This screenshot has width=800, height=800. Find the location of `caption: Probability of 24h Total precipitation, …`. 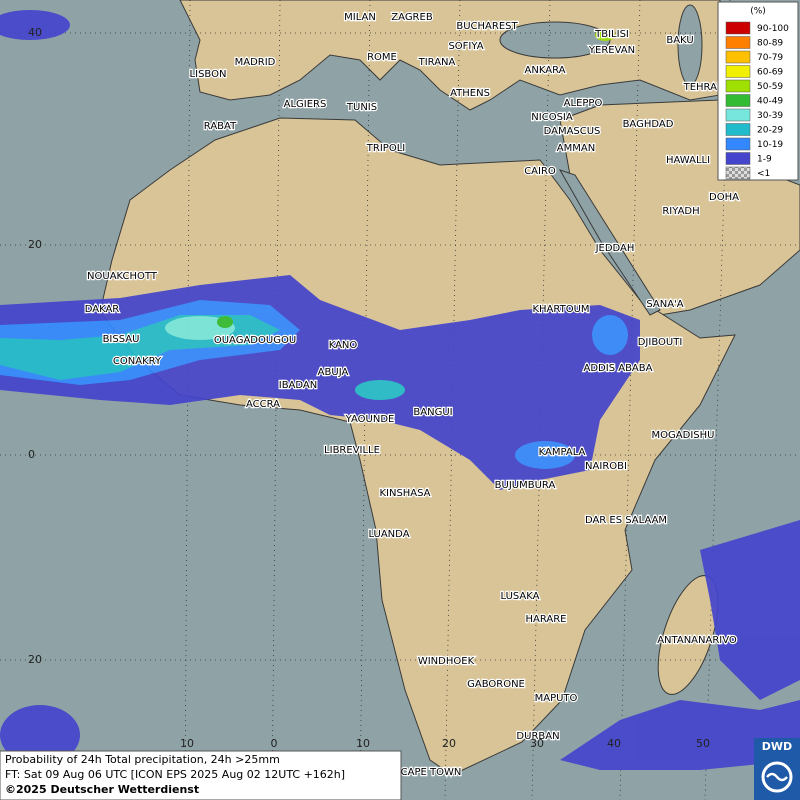

caption: Probability of 24h Total precipitation, … is located at coordinates (201, 775).